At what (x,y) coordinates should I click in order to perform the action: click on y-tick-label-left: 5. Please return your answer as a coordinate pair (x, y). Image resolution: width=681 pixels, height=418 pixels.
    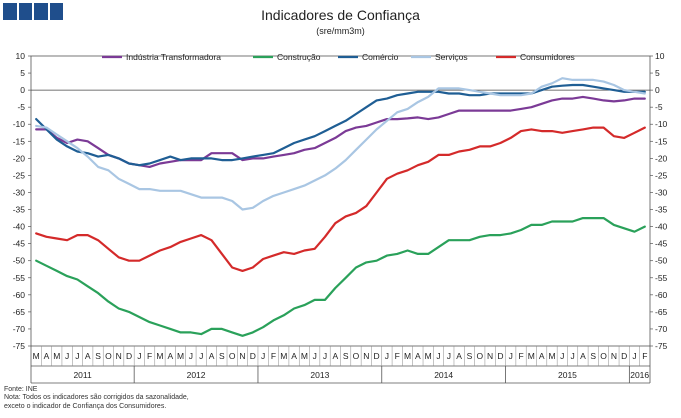
    Looking at the image, I should click on (22, 73).